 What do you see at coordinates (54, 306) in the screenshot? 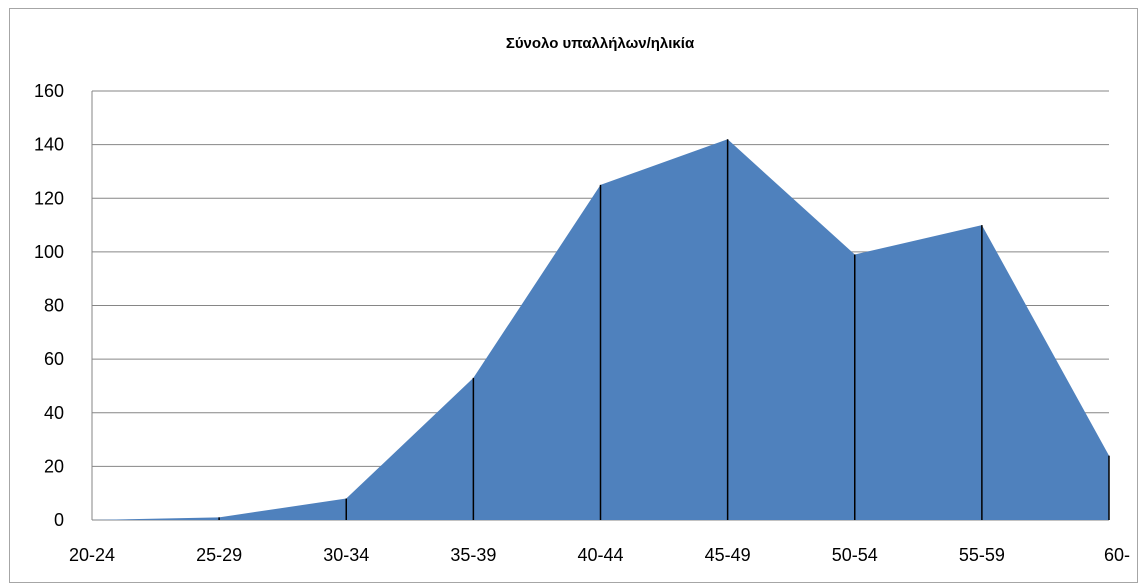
I see `y-tick-label-80: 80` at bounding box center [54, 306].